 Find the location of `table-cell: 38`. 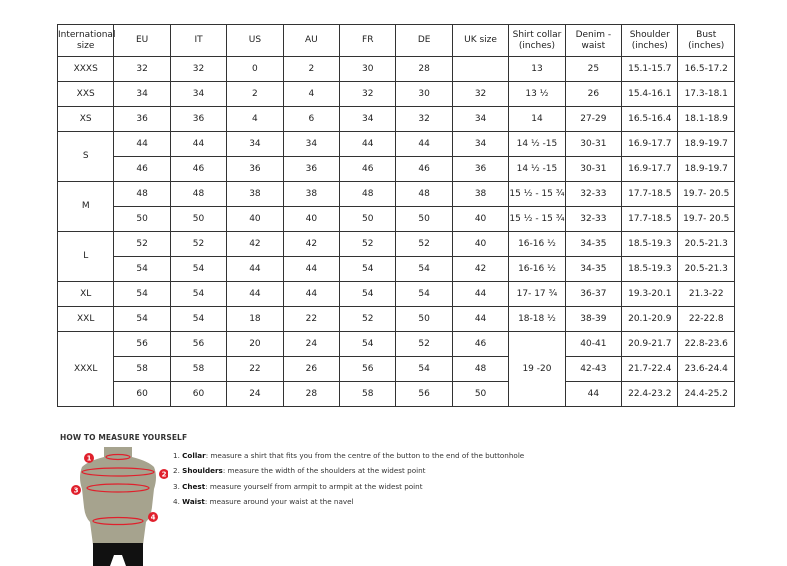

table-cell: 38 is located at coordinates (311, 194).